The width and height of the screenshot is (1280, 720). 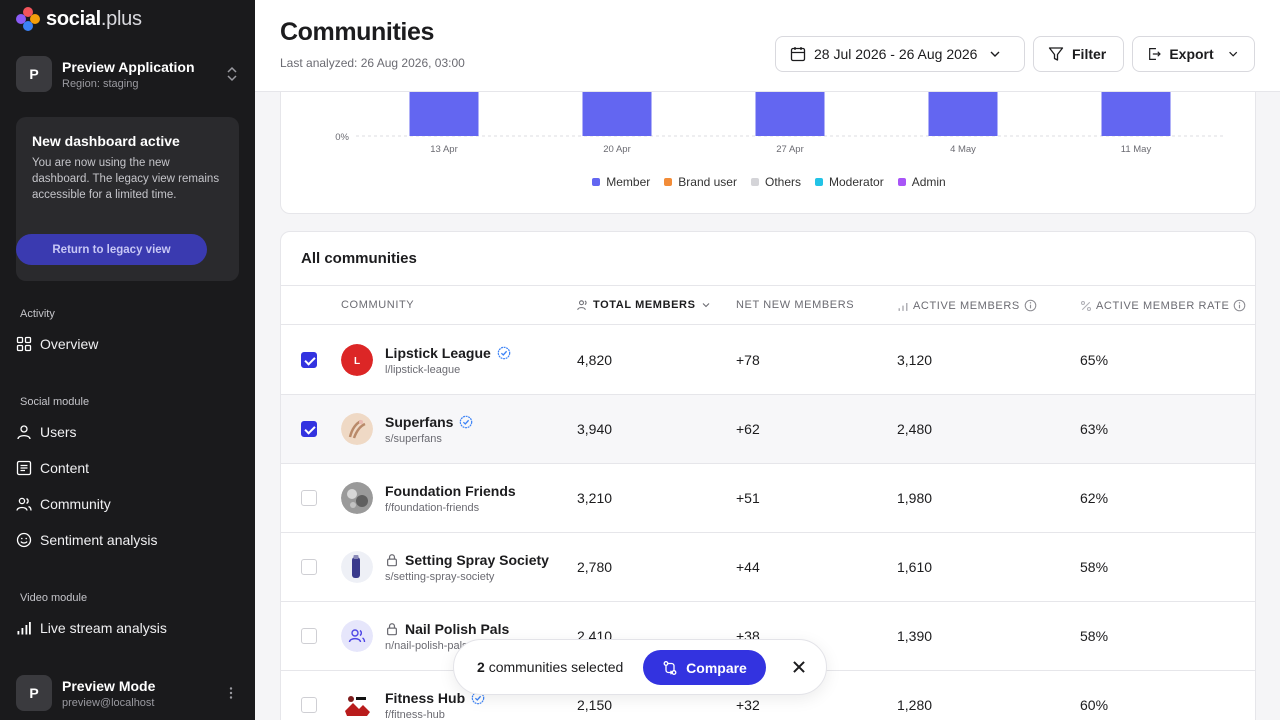 What do you see at coordinates (1094, 705) in the screenshot?
I see `active-member-rate-value: 60%` at bounding box center [1094, 705].